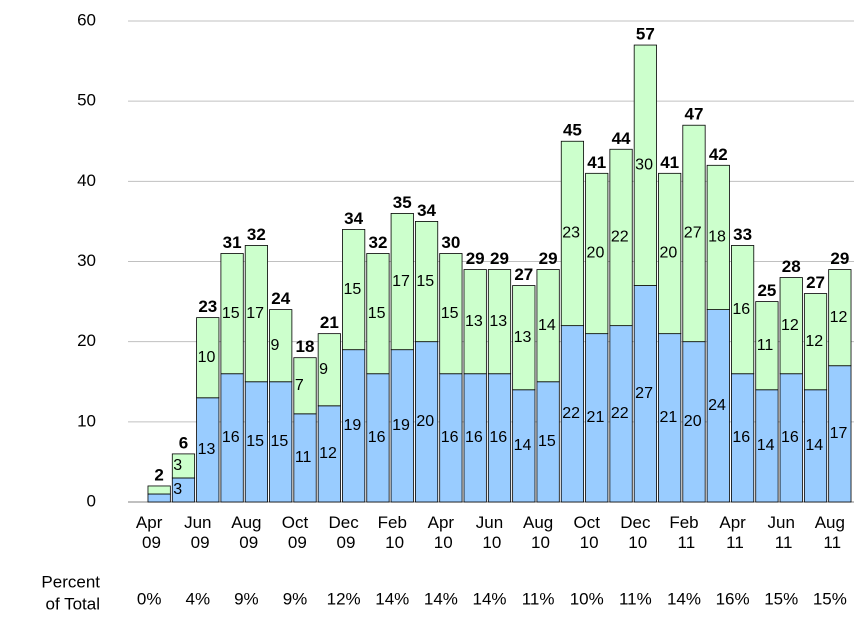  I want to click on total-label: 2, so click(158, 474).